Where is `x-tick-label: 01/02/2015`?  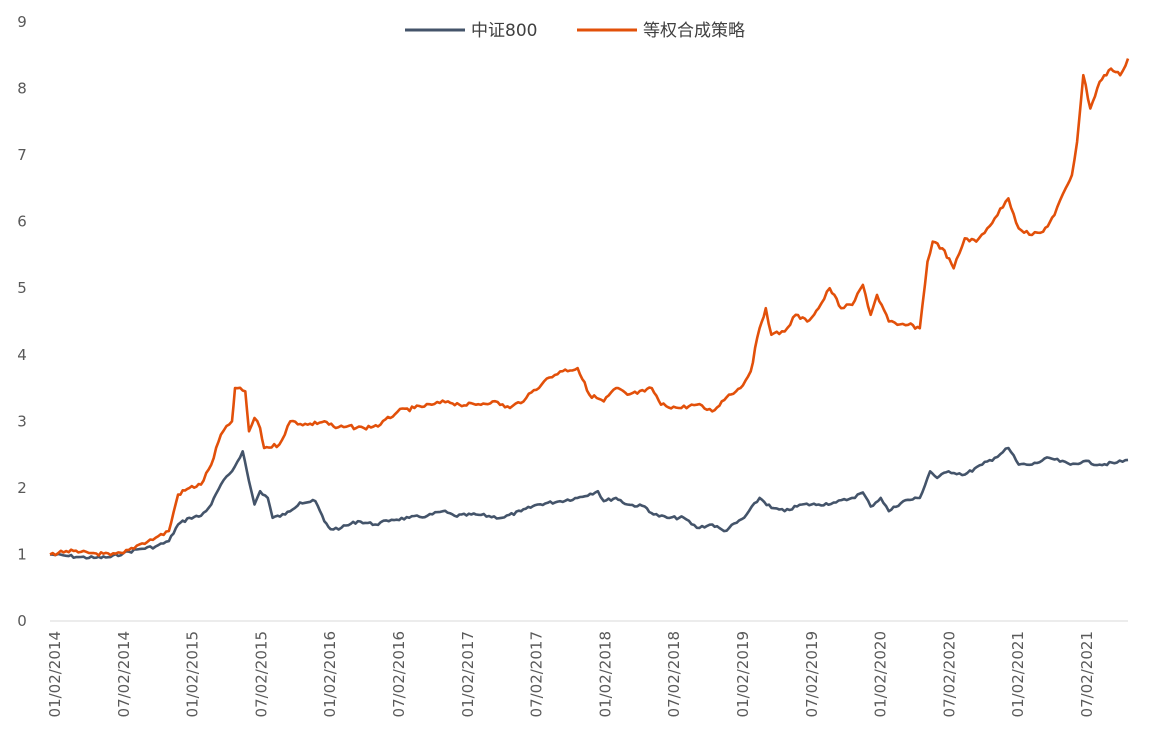 x-tick-label: 01/02/2015 is located at coordinates (193, 674).